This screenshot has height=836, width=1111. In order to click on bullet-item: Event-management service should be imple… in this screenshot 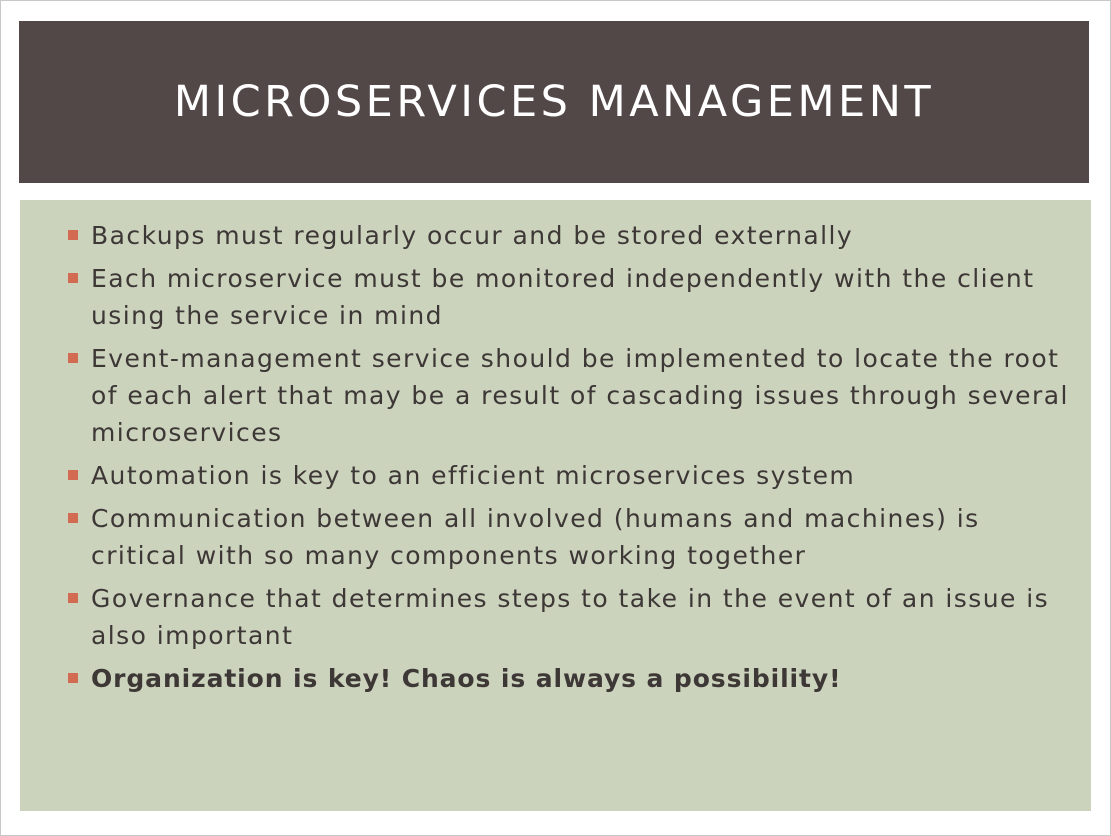, I will do `click(555, 395)`.